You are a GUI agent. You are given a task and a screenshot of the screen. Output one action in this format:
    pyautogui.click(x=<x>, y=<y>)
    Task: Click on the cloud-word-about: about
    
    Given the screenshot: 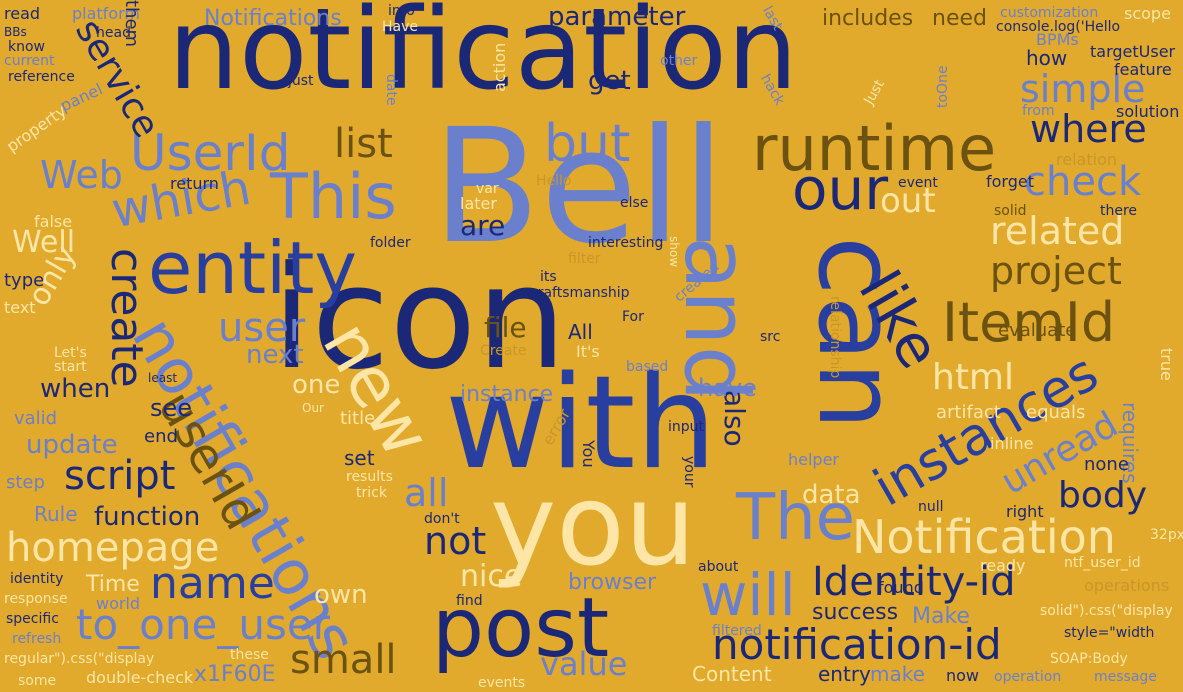 What is the action you would take?
    pyautogui.click(x=718, y=567)
    